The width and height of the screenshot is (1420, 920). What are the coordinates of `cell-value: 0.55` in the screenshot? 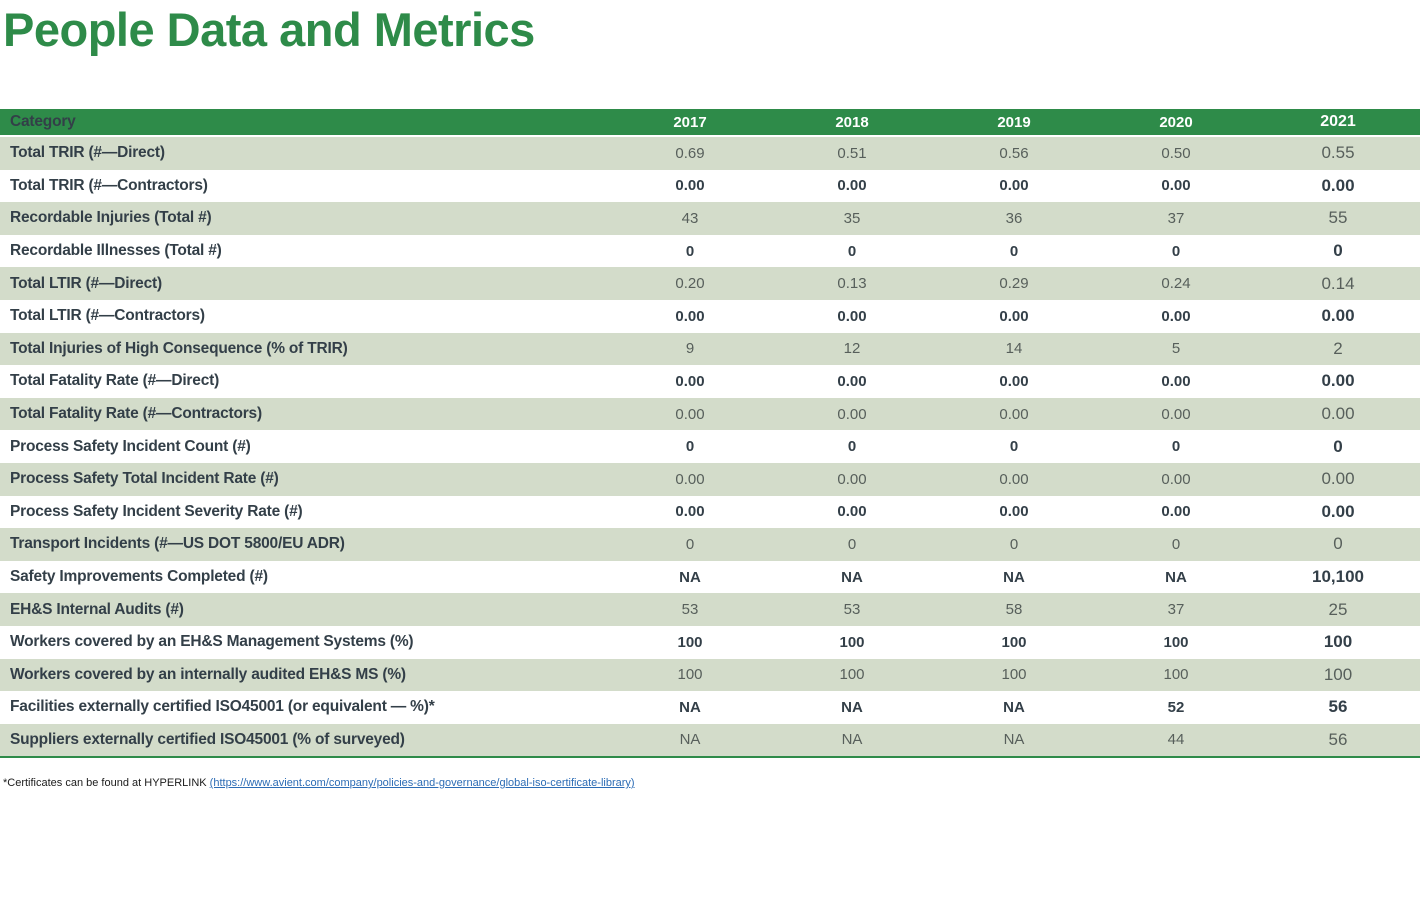 It's located at (1338, 153).